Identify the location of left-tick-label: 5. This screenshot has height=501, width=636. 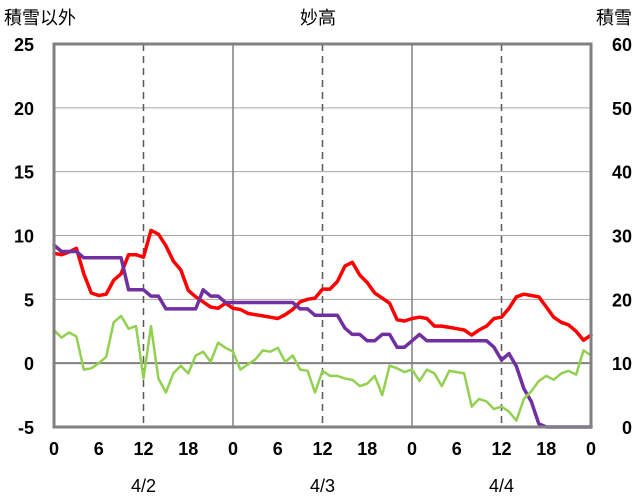
(29, 300).